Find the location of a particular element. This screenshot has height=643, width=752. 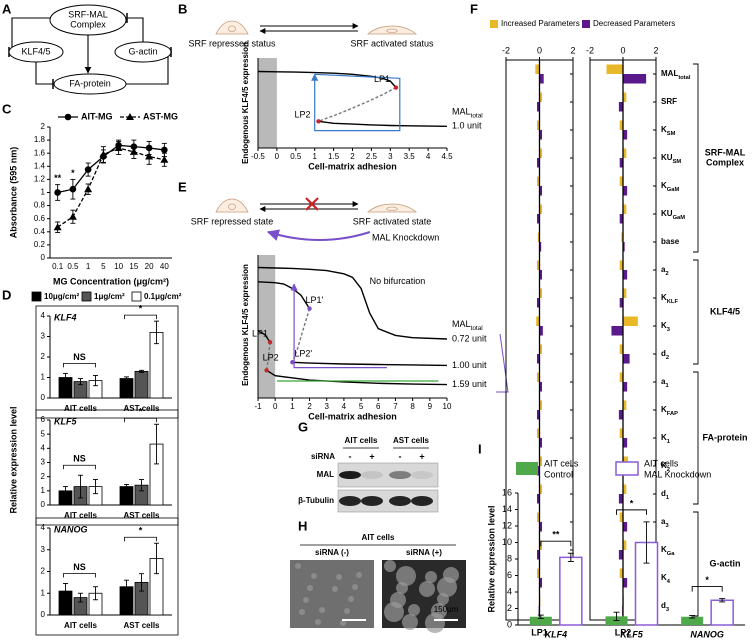

y-axis-title: Endogenous KLF4/5 expression is located at coordinates (245, 103).